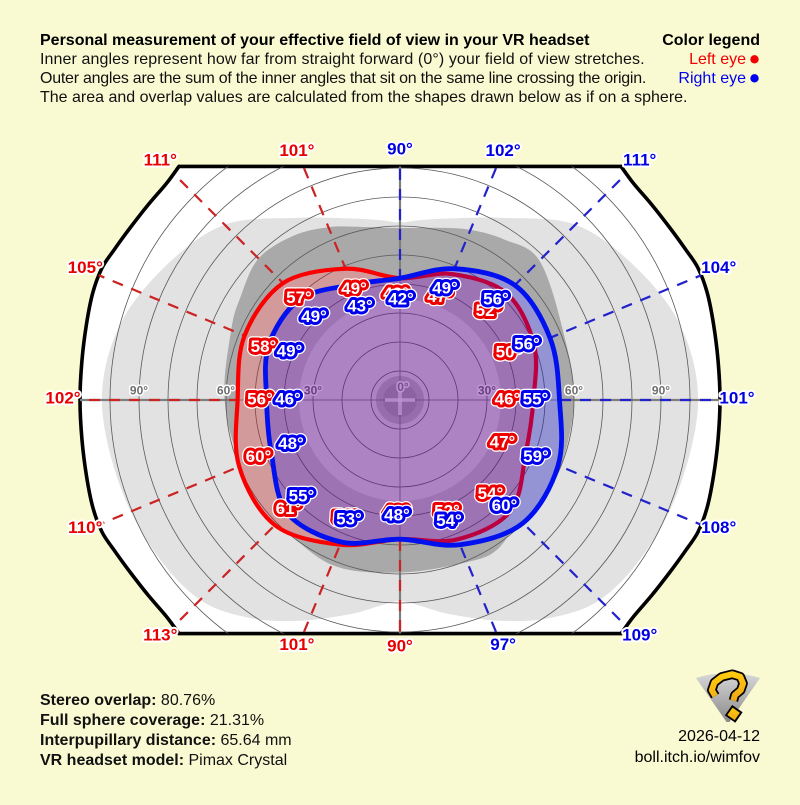 The height and width of the screenshot is (805, 800). Describe the element at coordinates (697, 757) in the screenshot. I see `svg-text: boll.itch.io/wimfov` at that location.